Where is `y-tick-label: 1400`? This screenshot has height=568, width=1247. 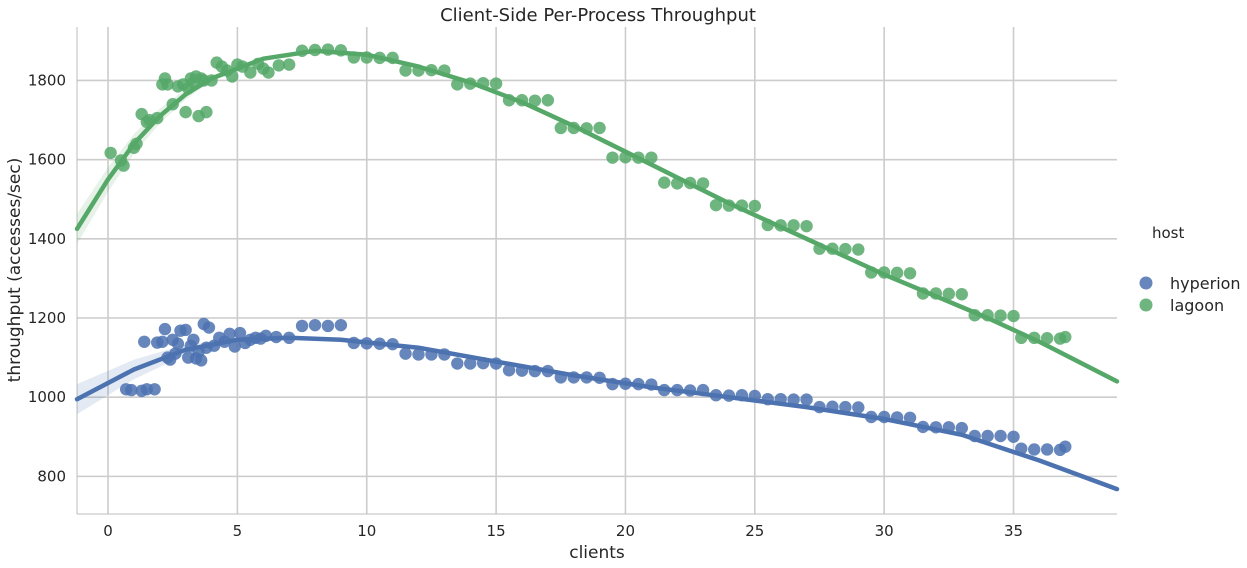 y-tick-label: 1400 is located at coordinates (47, 239).